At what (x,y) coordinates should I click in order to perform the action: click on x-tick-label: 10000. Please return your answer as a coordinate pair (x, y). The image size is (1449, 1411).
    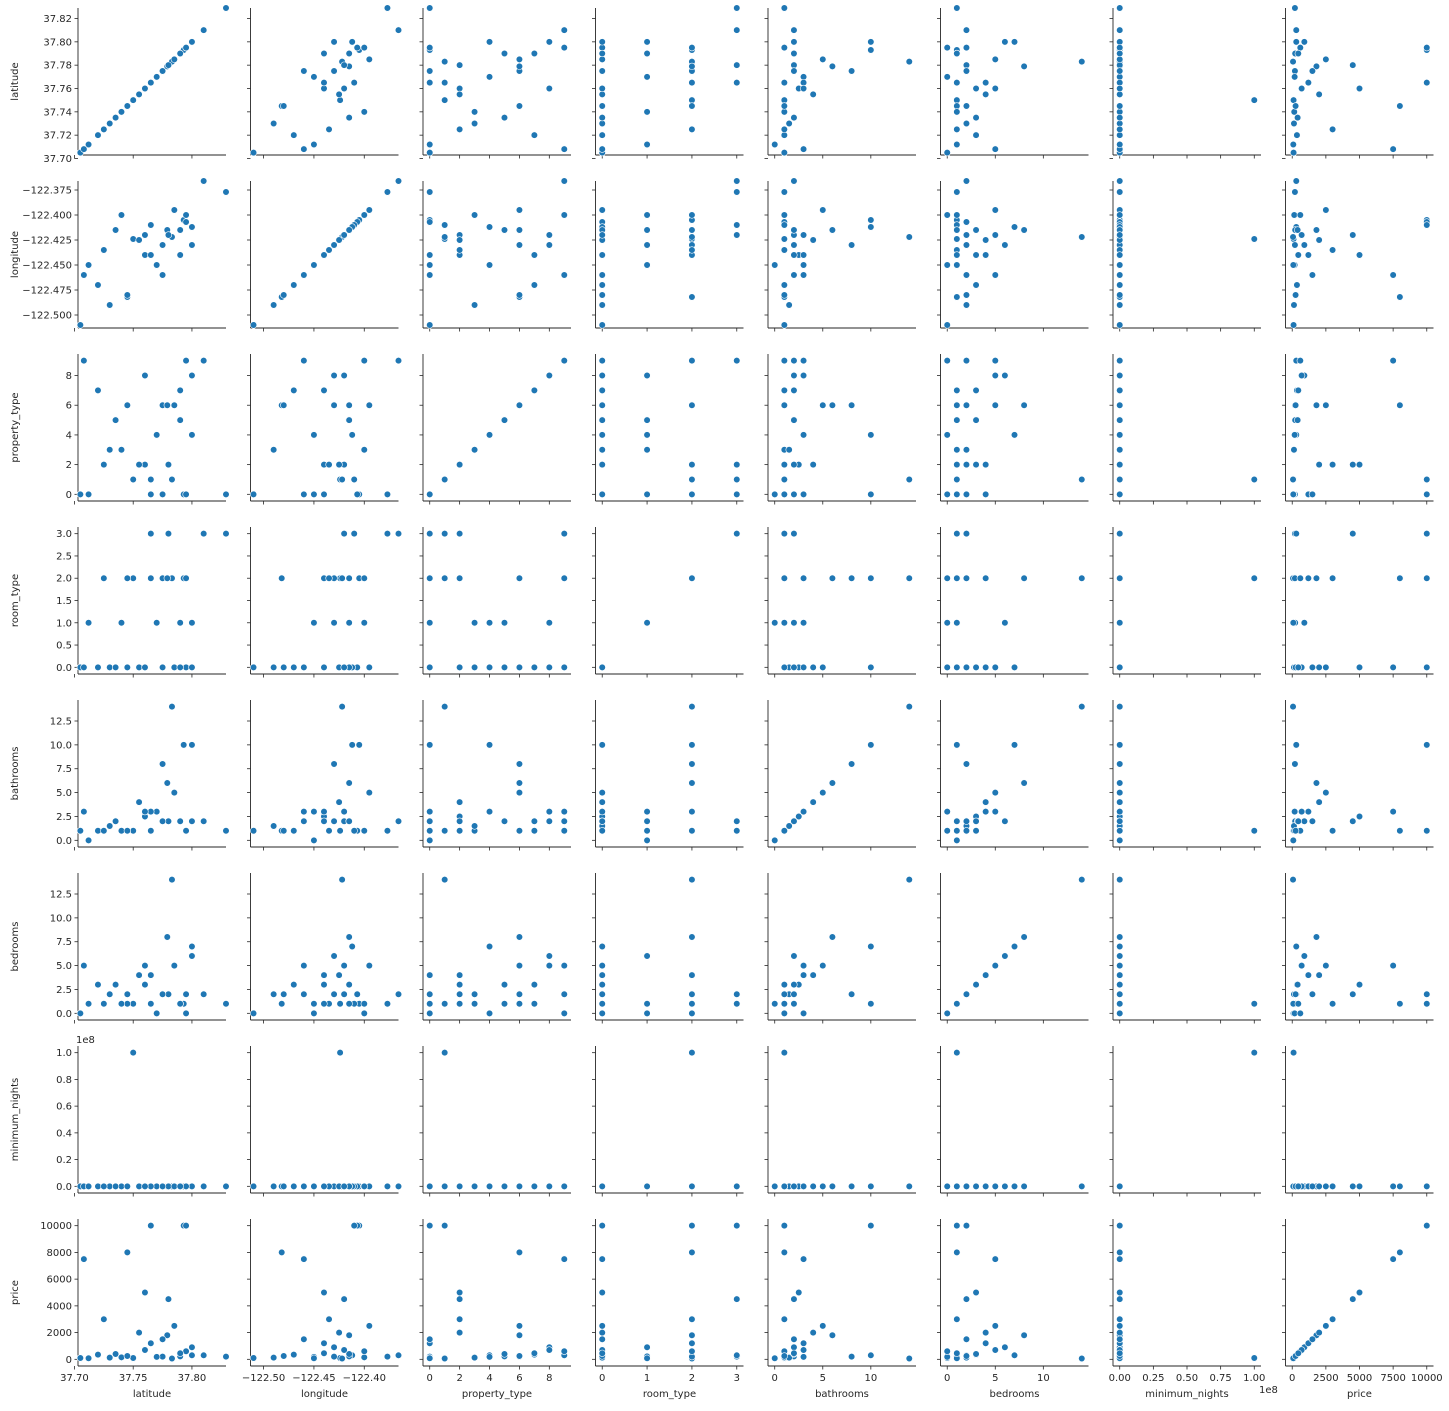
    Looking at the image, I should click on (1427, 1378).